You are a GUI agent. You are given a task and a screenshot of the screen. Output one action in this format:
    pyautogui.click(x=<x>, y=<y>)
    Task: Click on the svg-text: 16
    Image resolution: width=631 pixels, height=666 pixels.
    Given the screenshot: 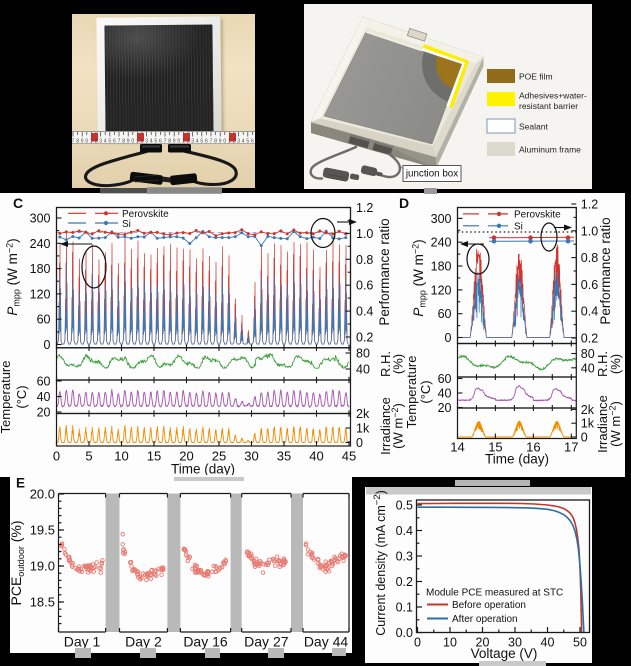 What is the action you would take?
    pyautogui.click(x=533, y=447)
    